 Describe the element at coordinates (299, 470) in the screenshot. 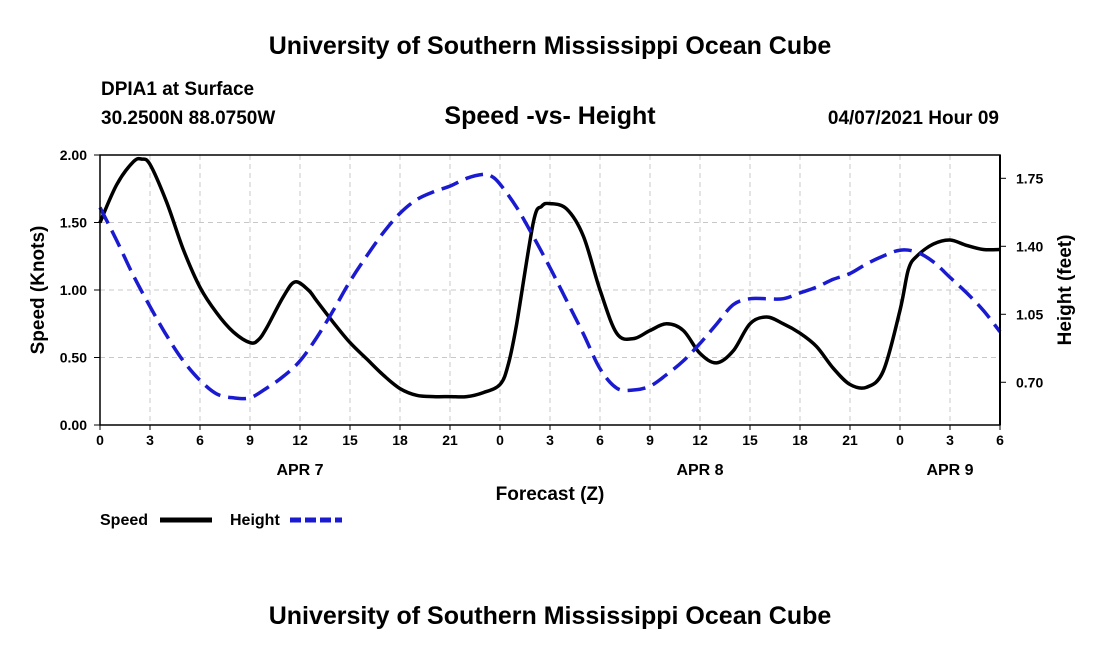

I see `day-label: APR 7` at that location.